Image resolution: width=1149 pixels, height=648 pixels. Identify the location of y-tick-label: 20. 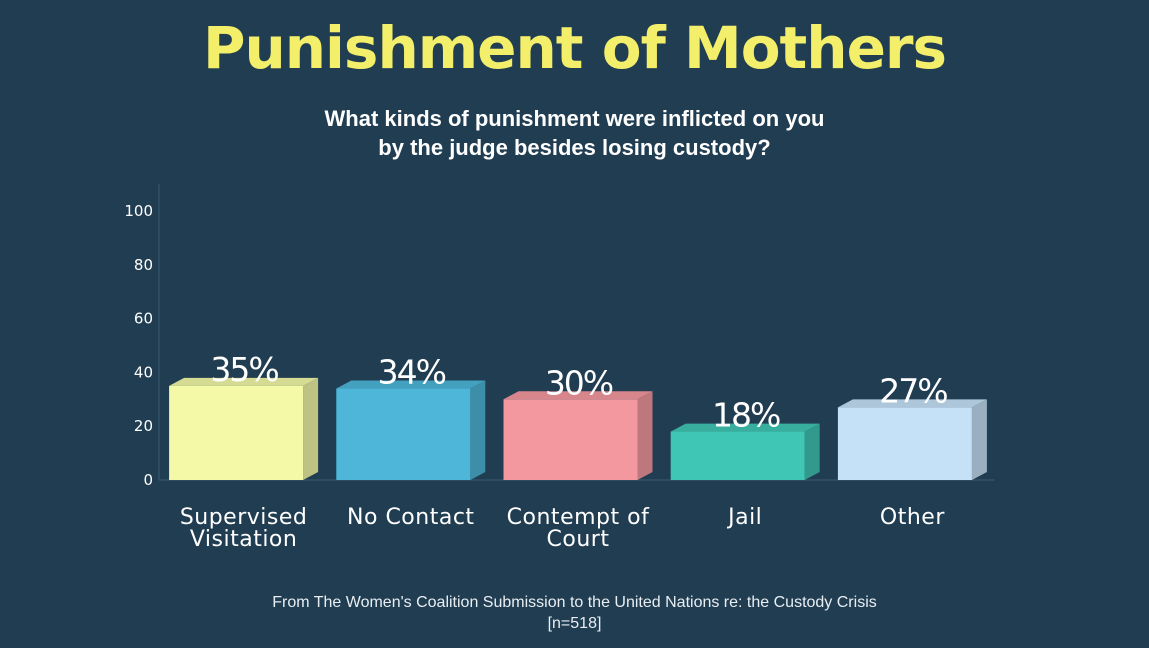
(143, 426).